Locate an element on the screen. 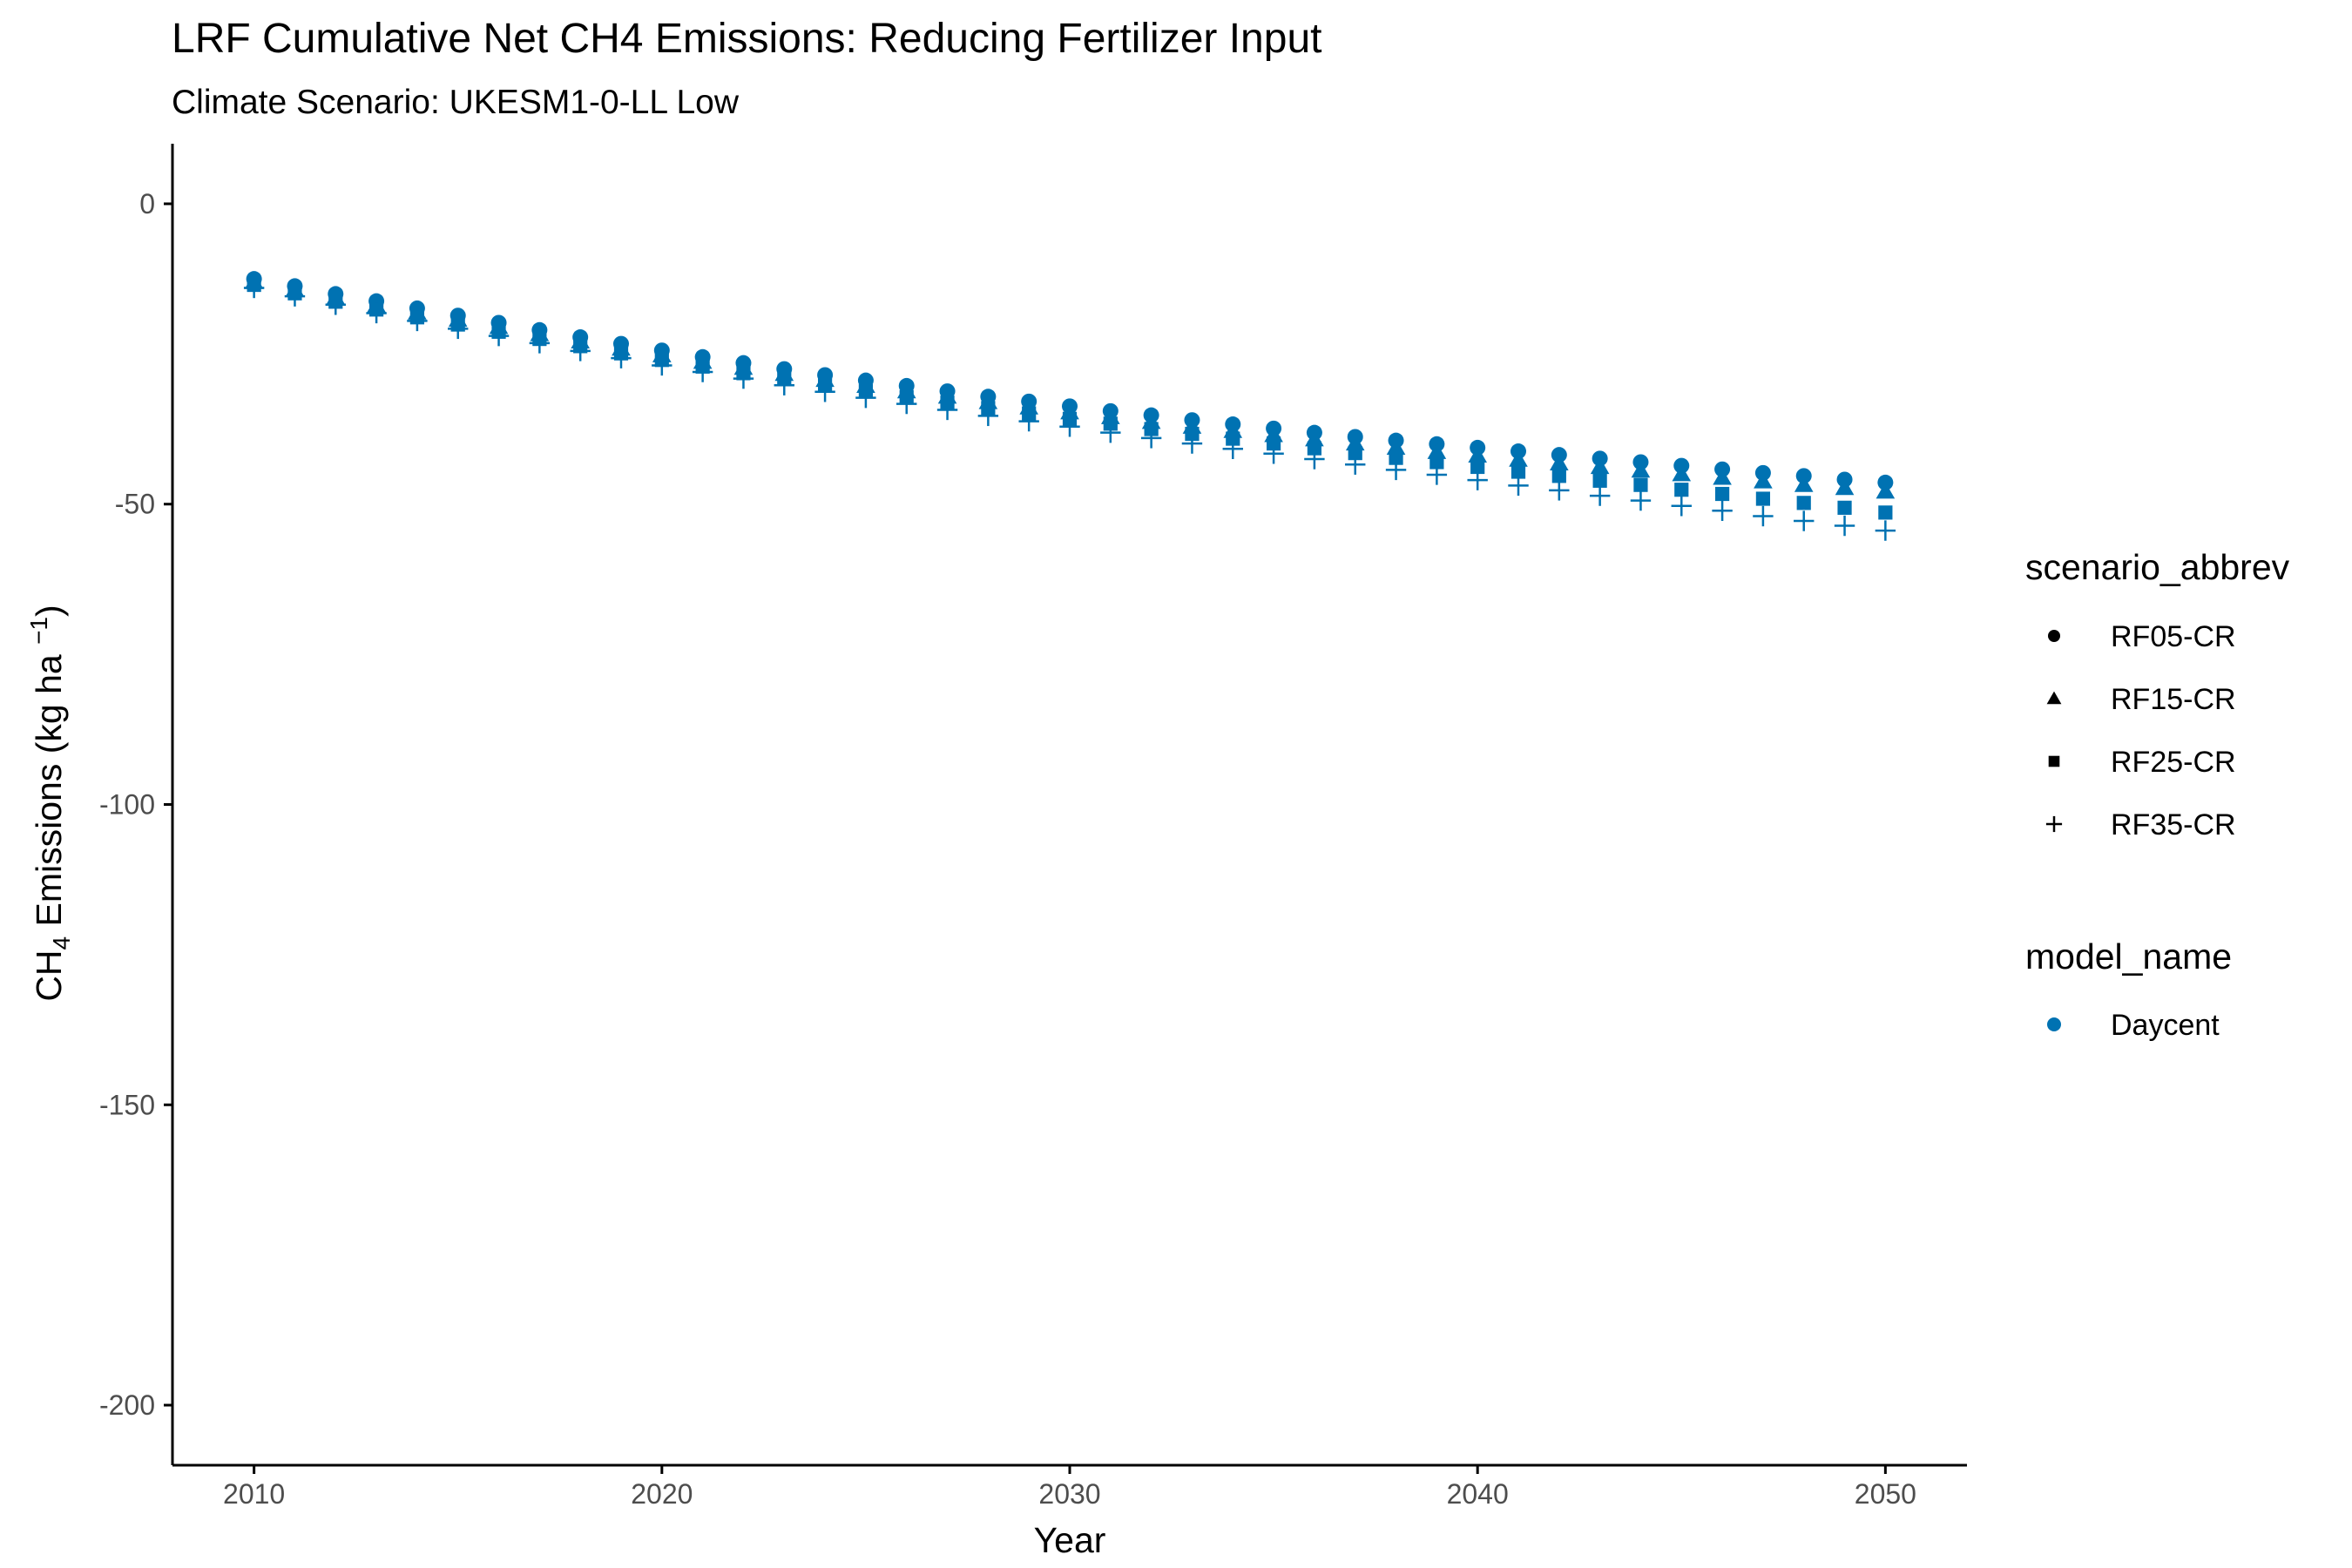 This screenshot has width=2352, height=1568. legend-key-square is located at coordinates (2054, 761).